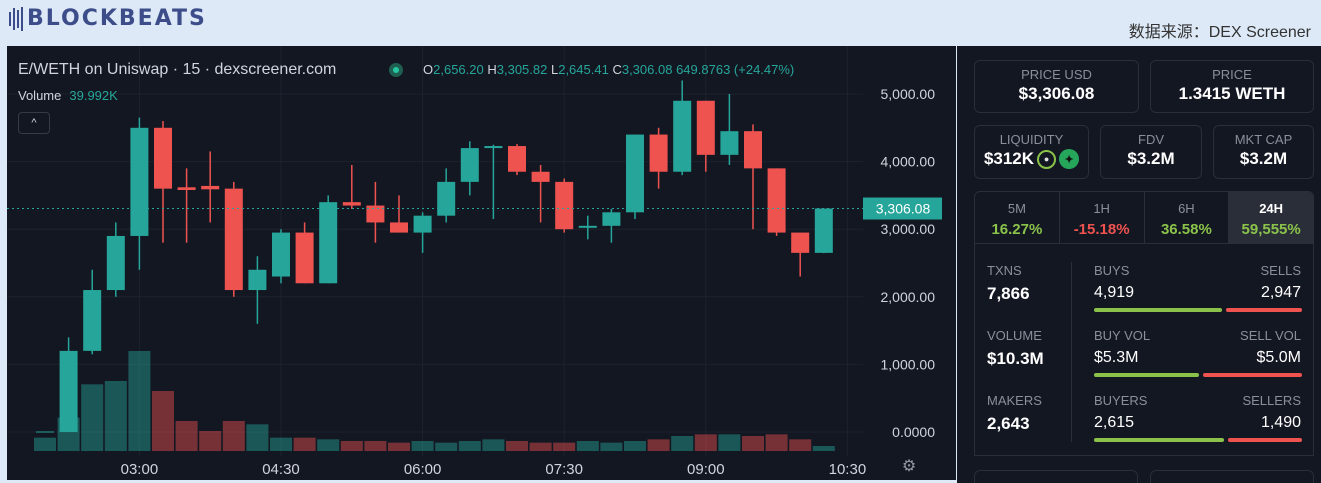 This screenshot has width=1321, height=483. What do you see at coordinates (1271, 400) in the screenshot?
I see `sellers-label: SELLERS` at bounding box center [1271, 400].